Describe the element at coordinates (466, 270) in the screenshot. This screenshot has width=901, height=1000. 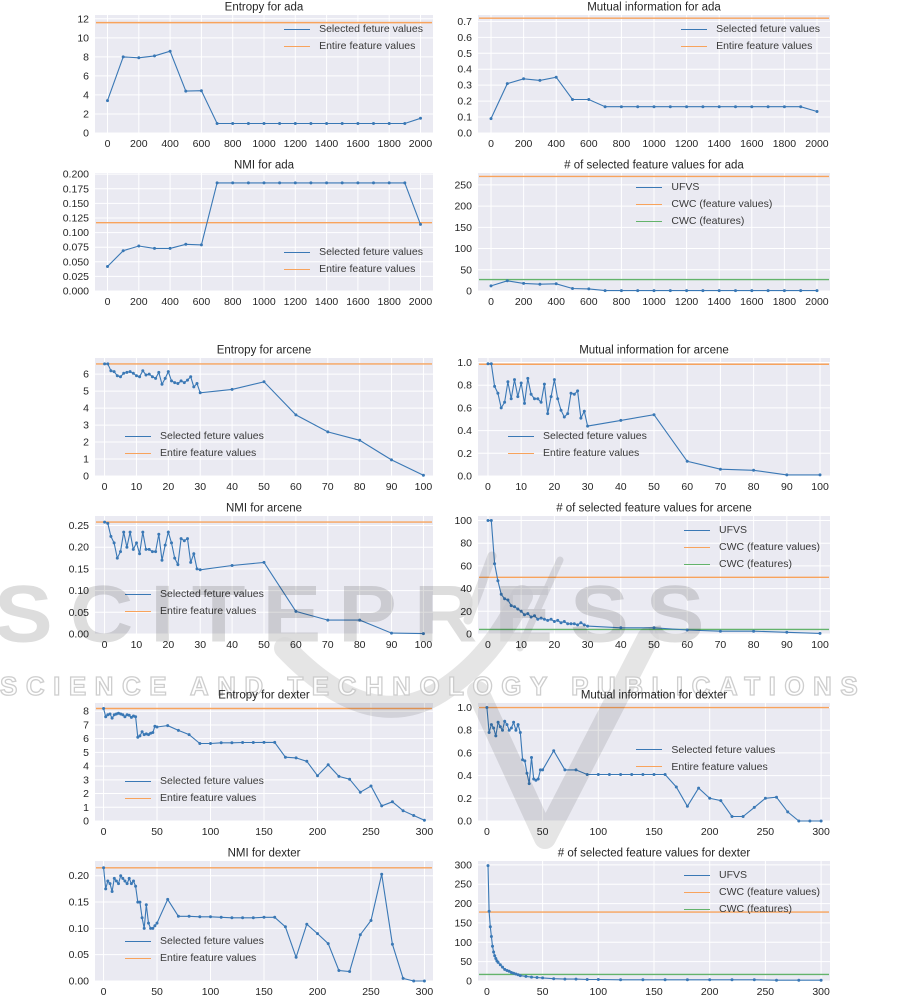
I see `y-tick-label: 50` at that location.